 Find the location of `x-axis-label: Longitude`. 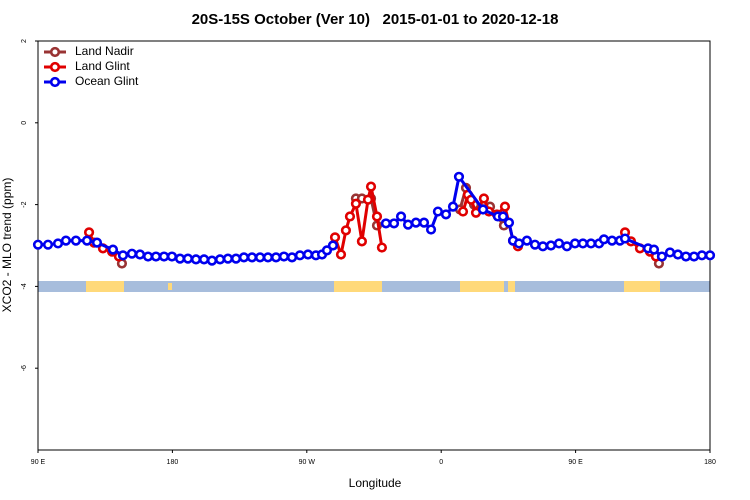

x-axis-label: Longitude is located at coordinates (375, 483).